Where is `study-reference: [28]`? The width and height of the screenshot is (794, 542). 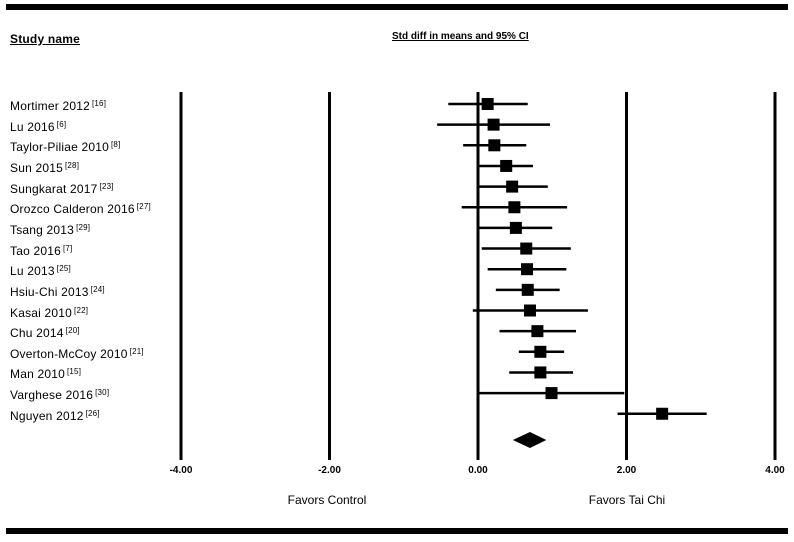 study-reference: [28] is located at coordinates (72, 165).